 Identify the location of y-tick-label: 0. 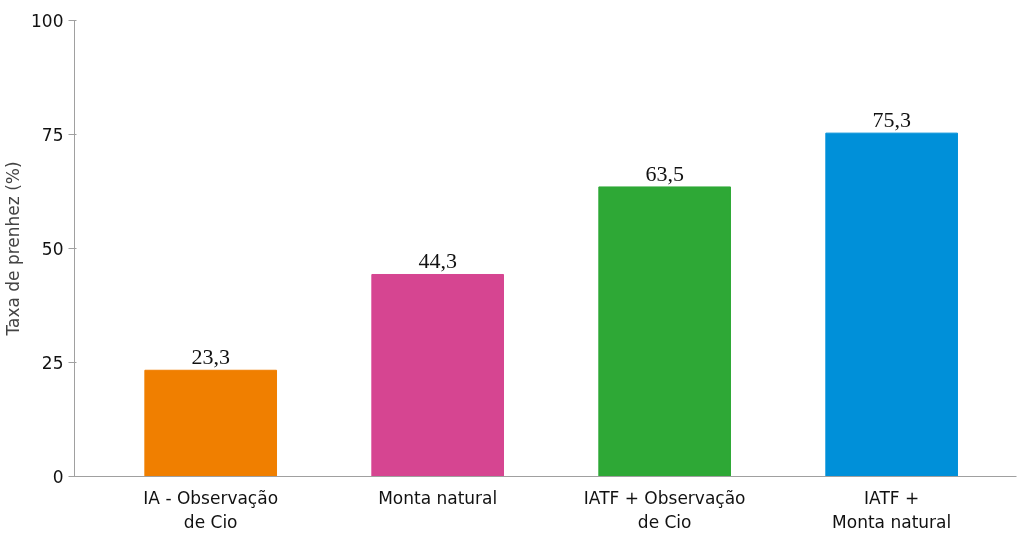
(58, 477).